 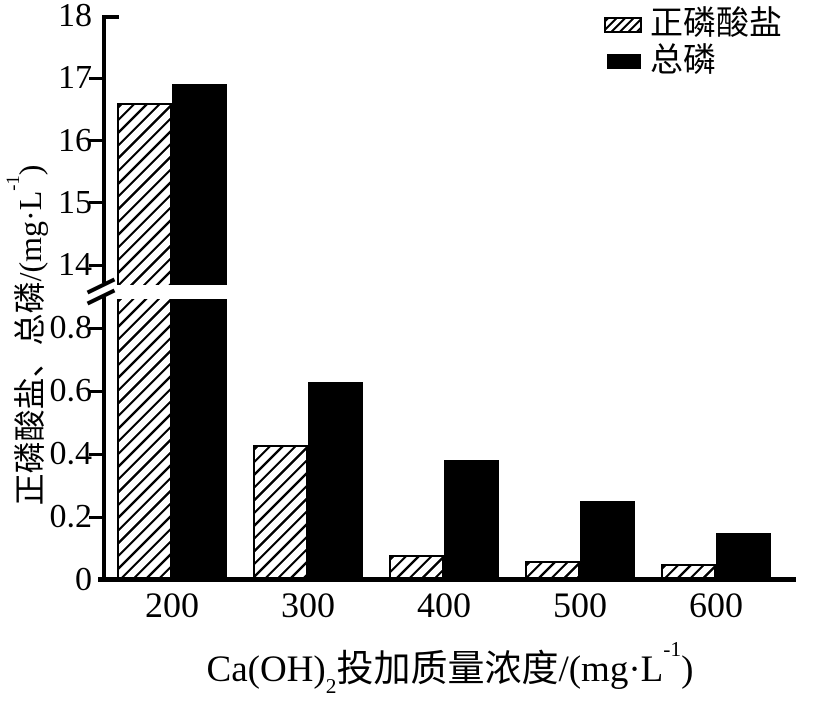 I want to click on x-tick-label-600: 600, so click(x=716, y=605).